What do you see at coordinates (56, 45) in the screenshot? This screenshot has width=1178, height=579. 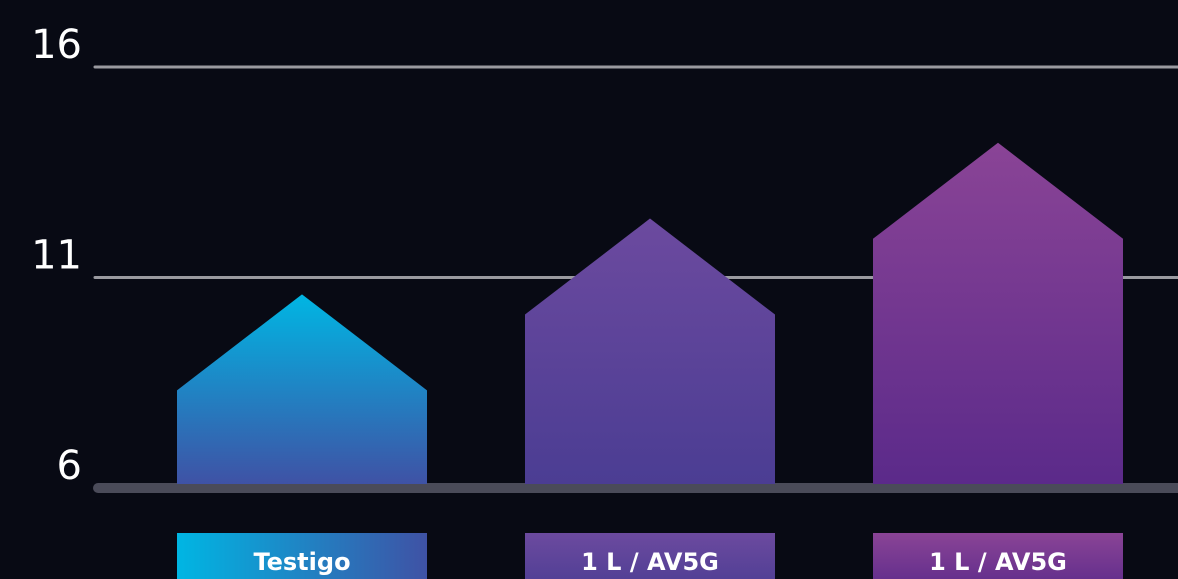 I see `y-tick-label: 16` at bounding box center [56, 45].